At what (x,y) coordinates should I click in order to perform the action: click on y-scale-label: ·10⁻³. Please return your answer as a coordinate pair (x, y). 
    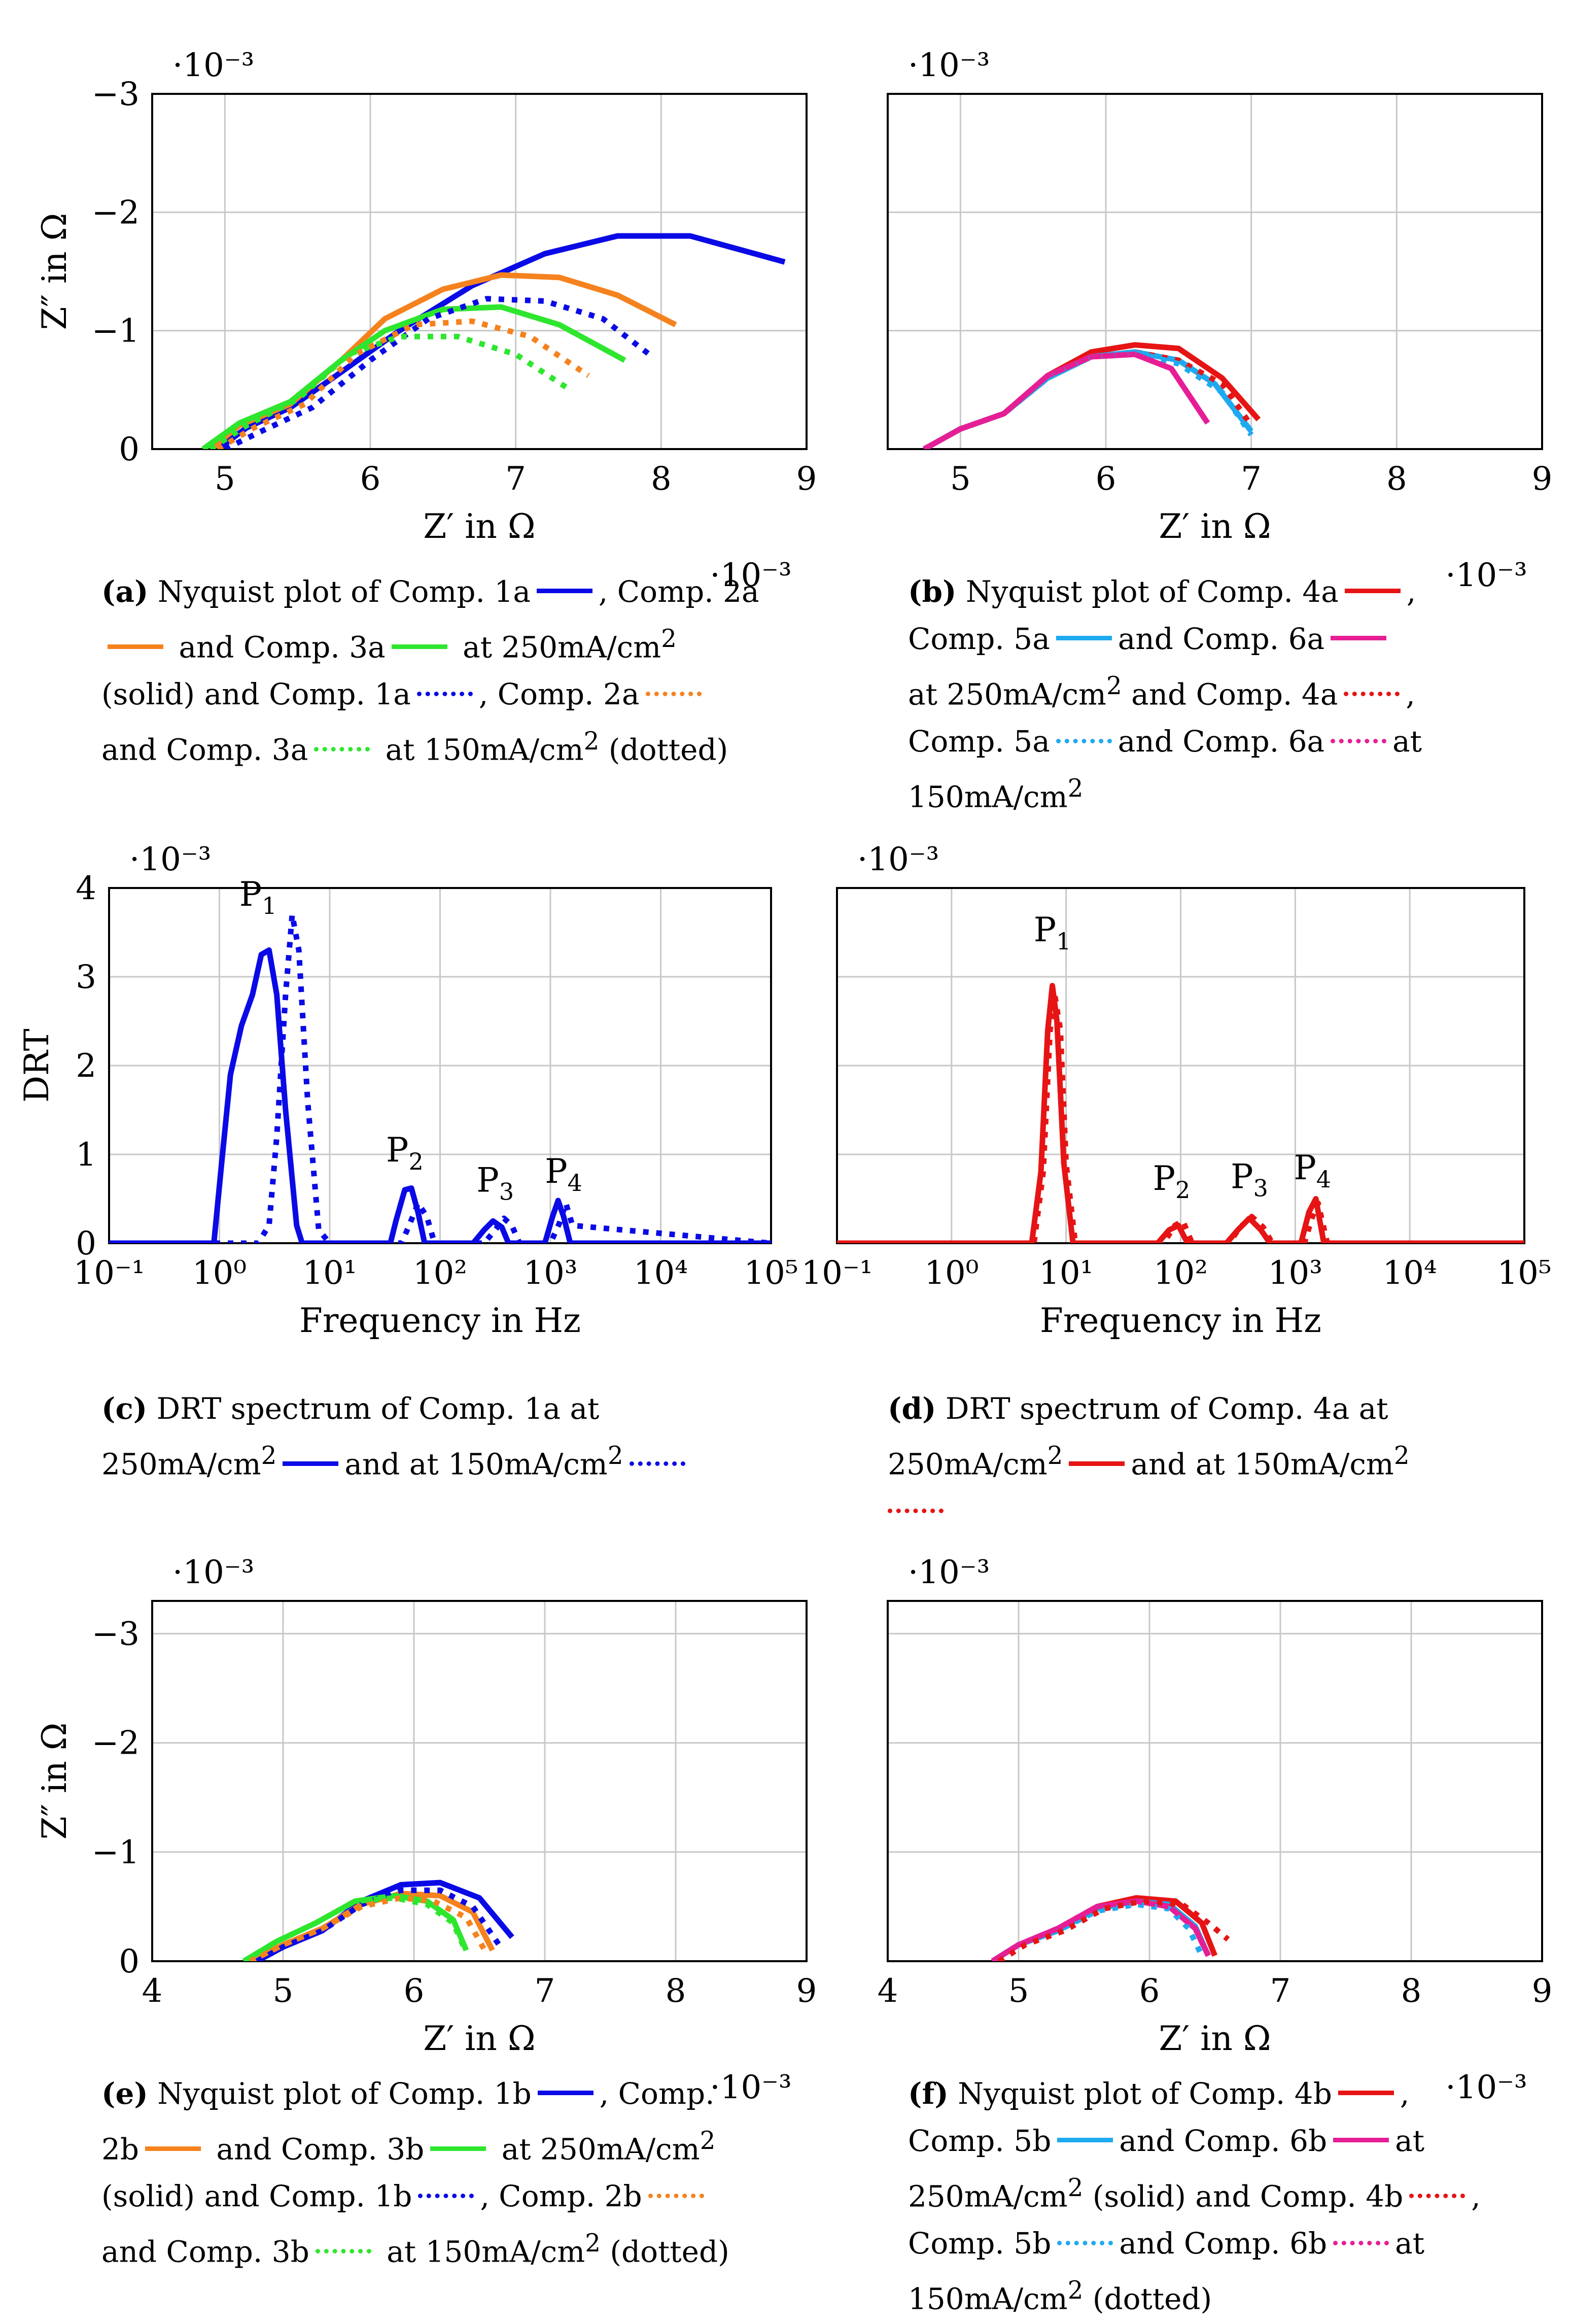
    Looking at the image, I should click on (898, 859).